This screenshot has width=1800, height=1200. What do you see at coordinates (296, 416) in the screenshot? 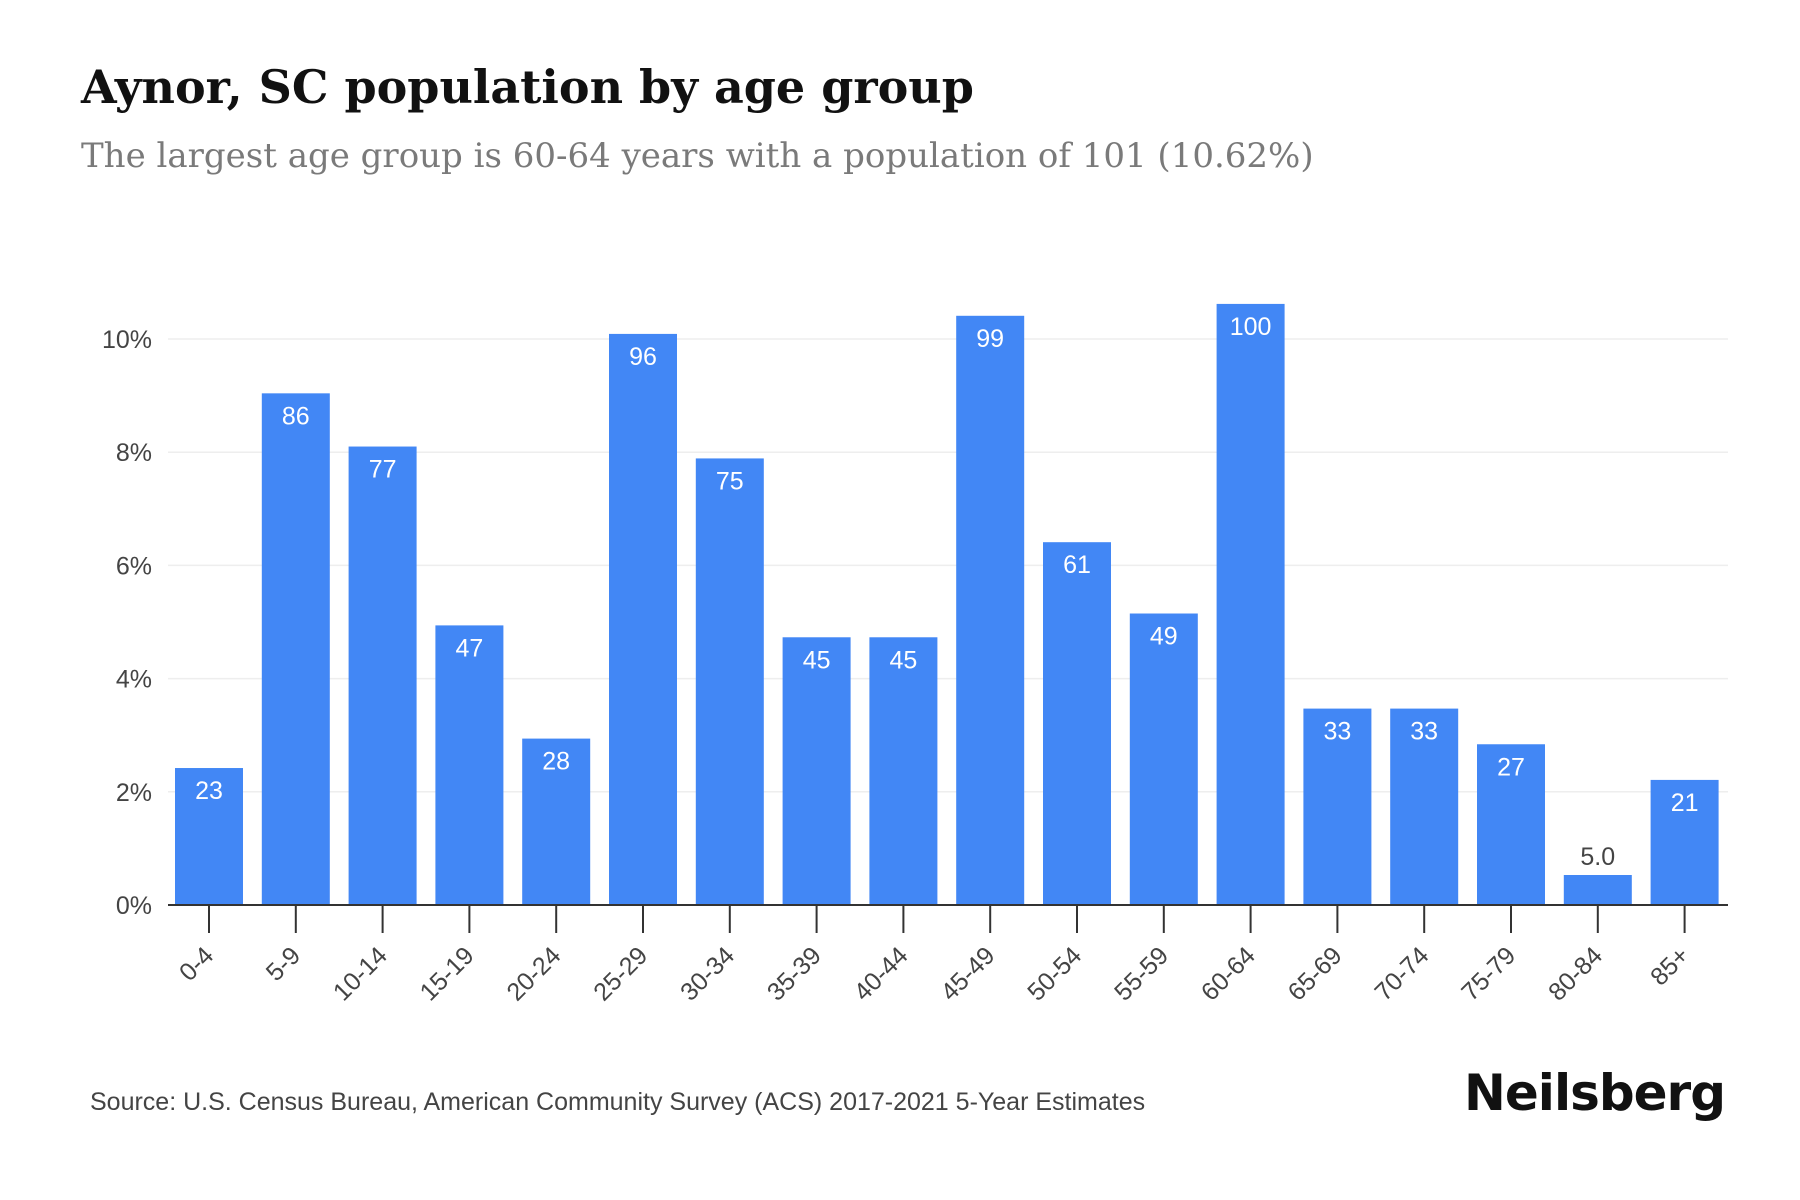
I see `data-label: 86` at bounding box center [296, 416].